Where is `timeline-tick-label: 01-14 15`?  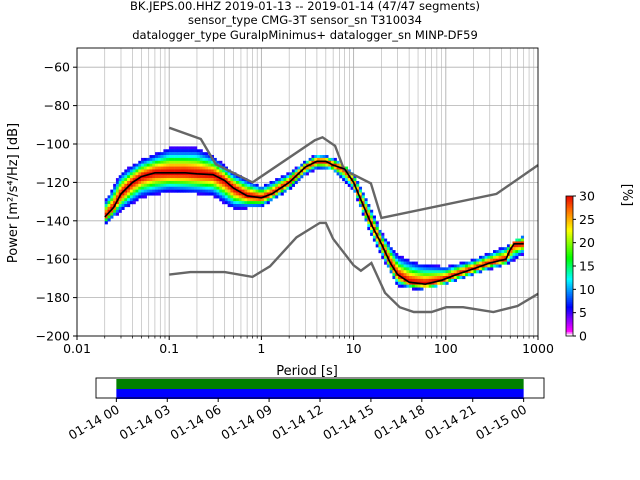 timeline-tick-label: 01-14 15 is located at coordinates (348, 422).